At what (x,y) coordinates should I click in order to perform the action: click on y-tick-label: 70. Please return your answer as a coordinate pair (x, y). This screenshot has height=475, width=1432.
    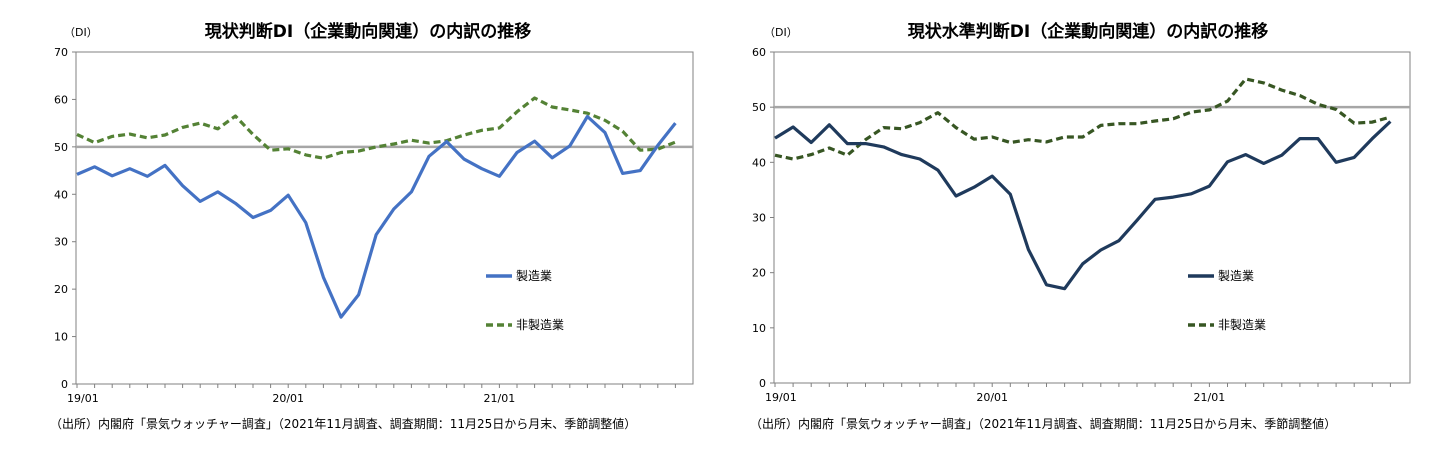
    Looking at the image, I should click on (61, 52).